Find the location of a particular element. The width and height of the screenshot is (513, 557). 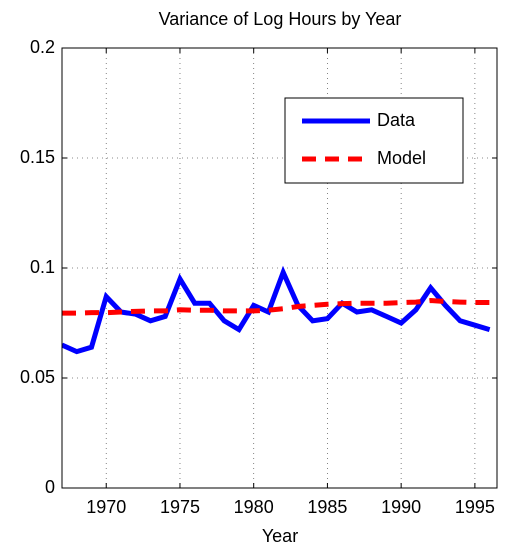

x-tick-label: 1970 is located at coordinates (106, 507).